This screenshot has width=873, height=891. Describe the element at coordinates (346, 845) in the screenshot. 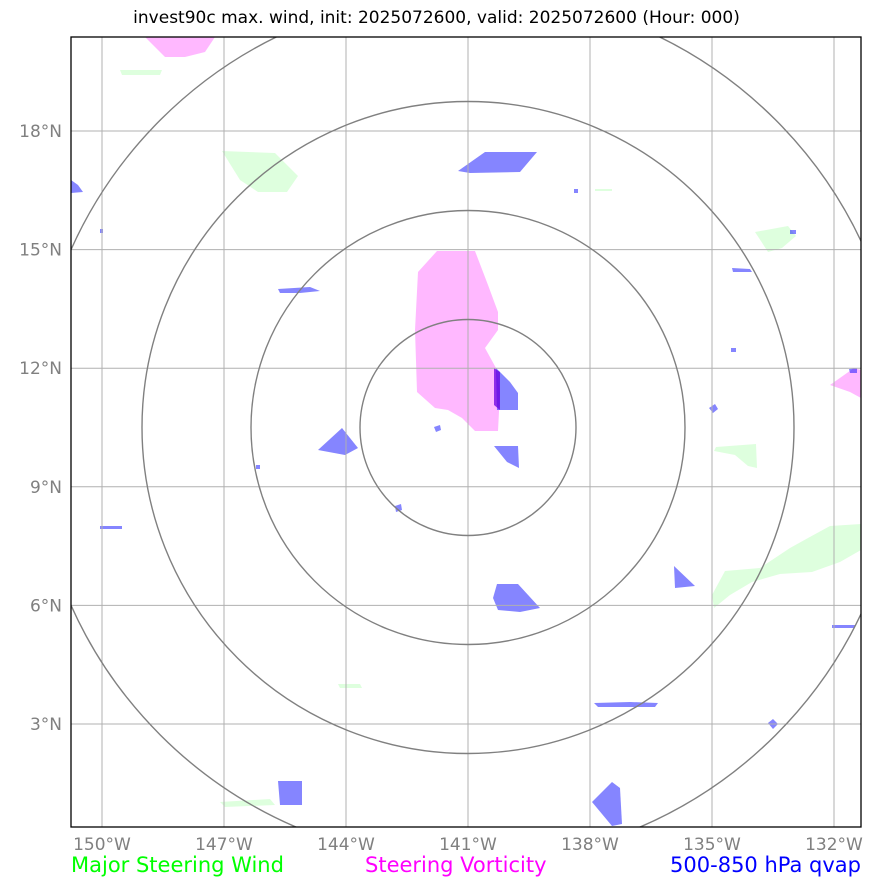

I see `lon-tick-label: 144°W` at that location.